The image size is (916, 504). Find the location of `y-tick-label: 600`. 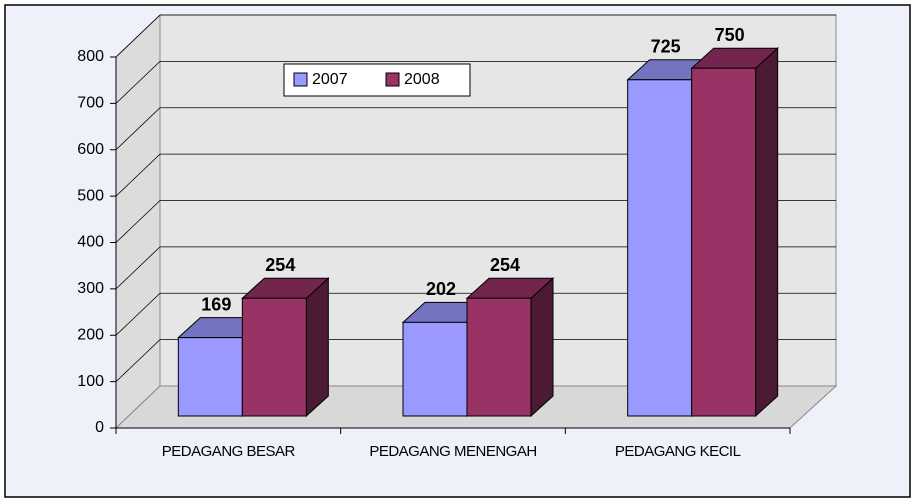

y-tick-label: 600 is located at coordinates (90, 149).